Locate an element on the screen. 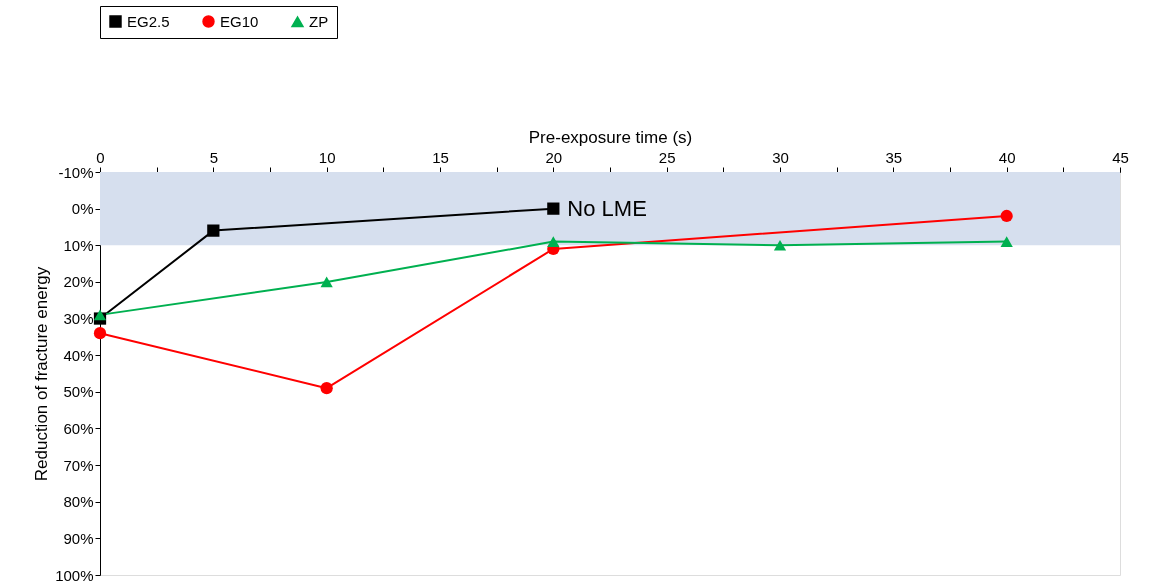 This screenshot has height=587, width=1157. x-tick-label: 20 is located at coordinates (554, 157).